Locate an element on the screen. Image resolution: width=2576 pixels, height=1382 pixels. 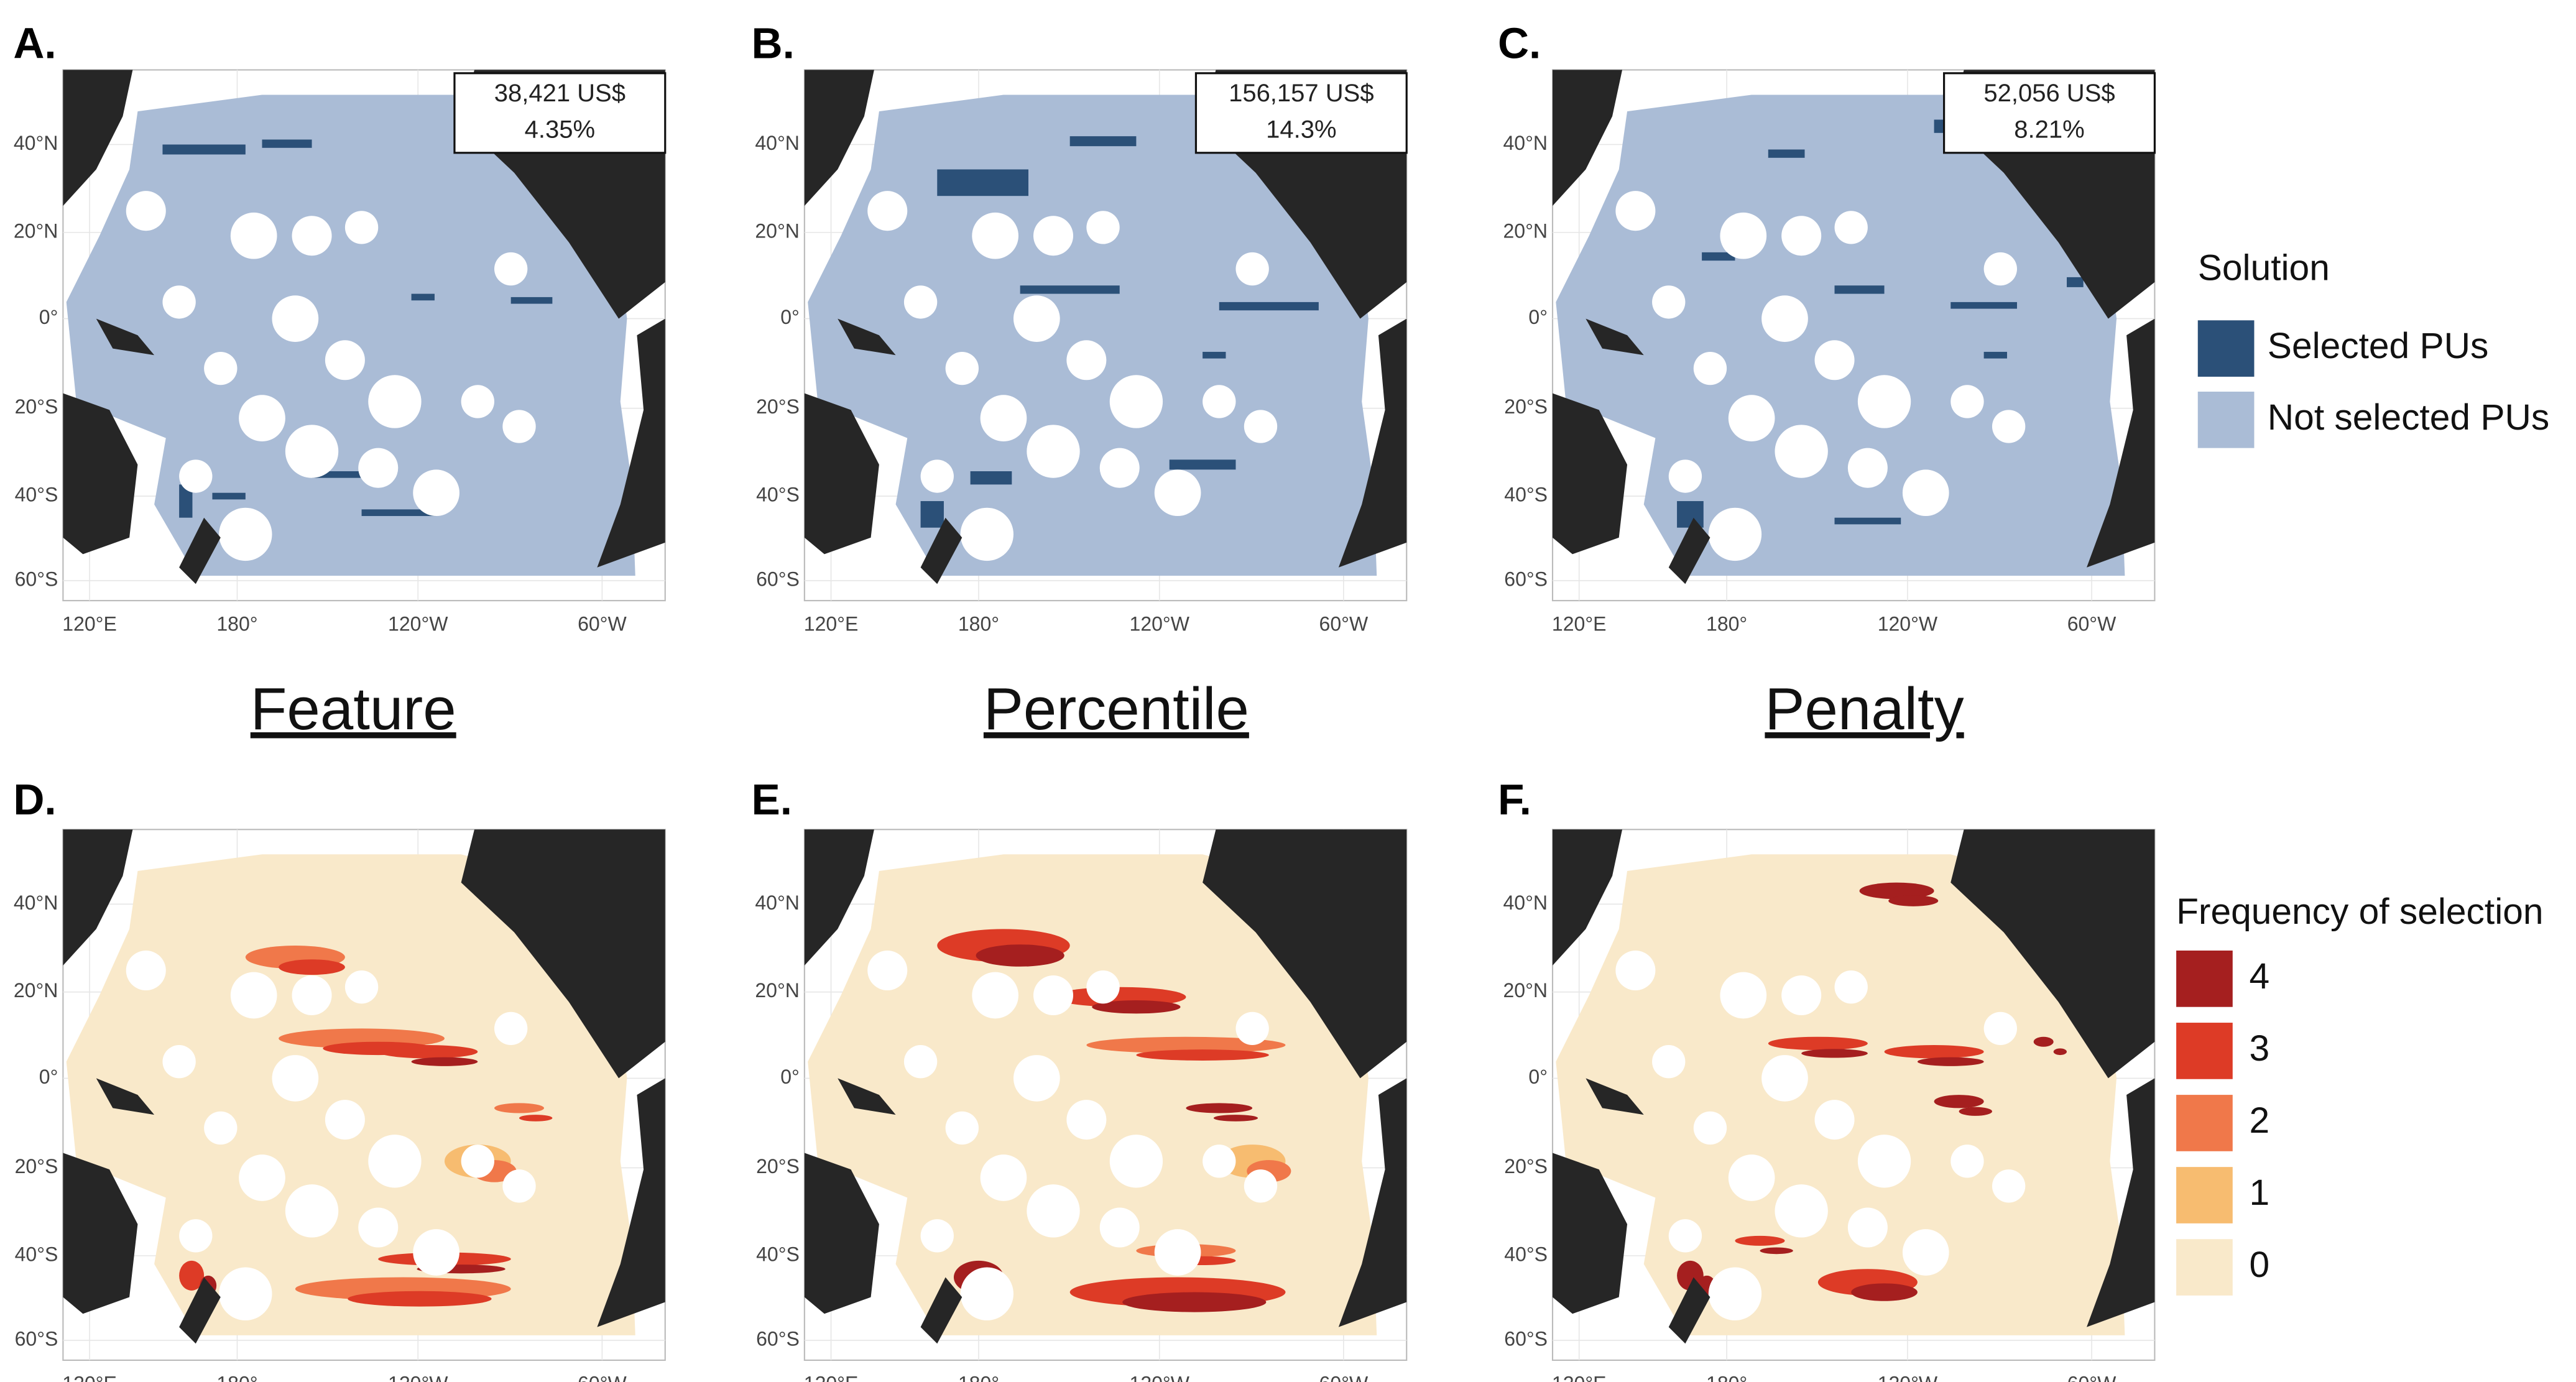
cost-label: 52,056 US$ is located at coordinates (2049, 93).